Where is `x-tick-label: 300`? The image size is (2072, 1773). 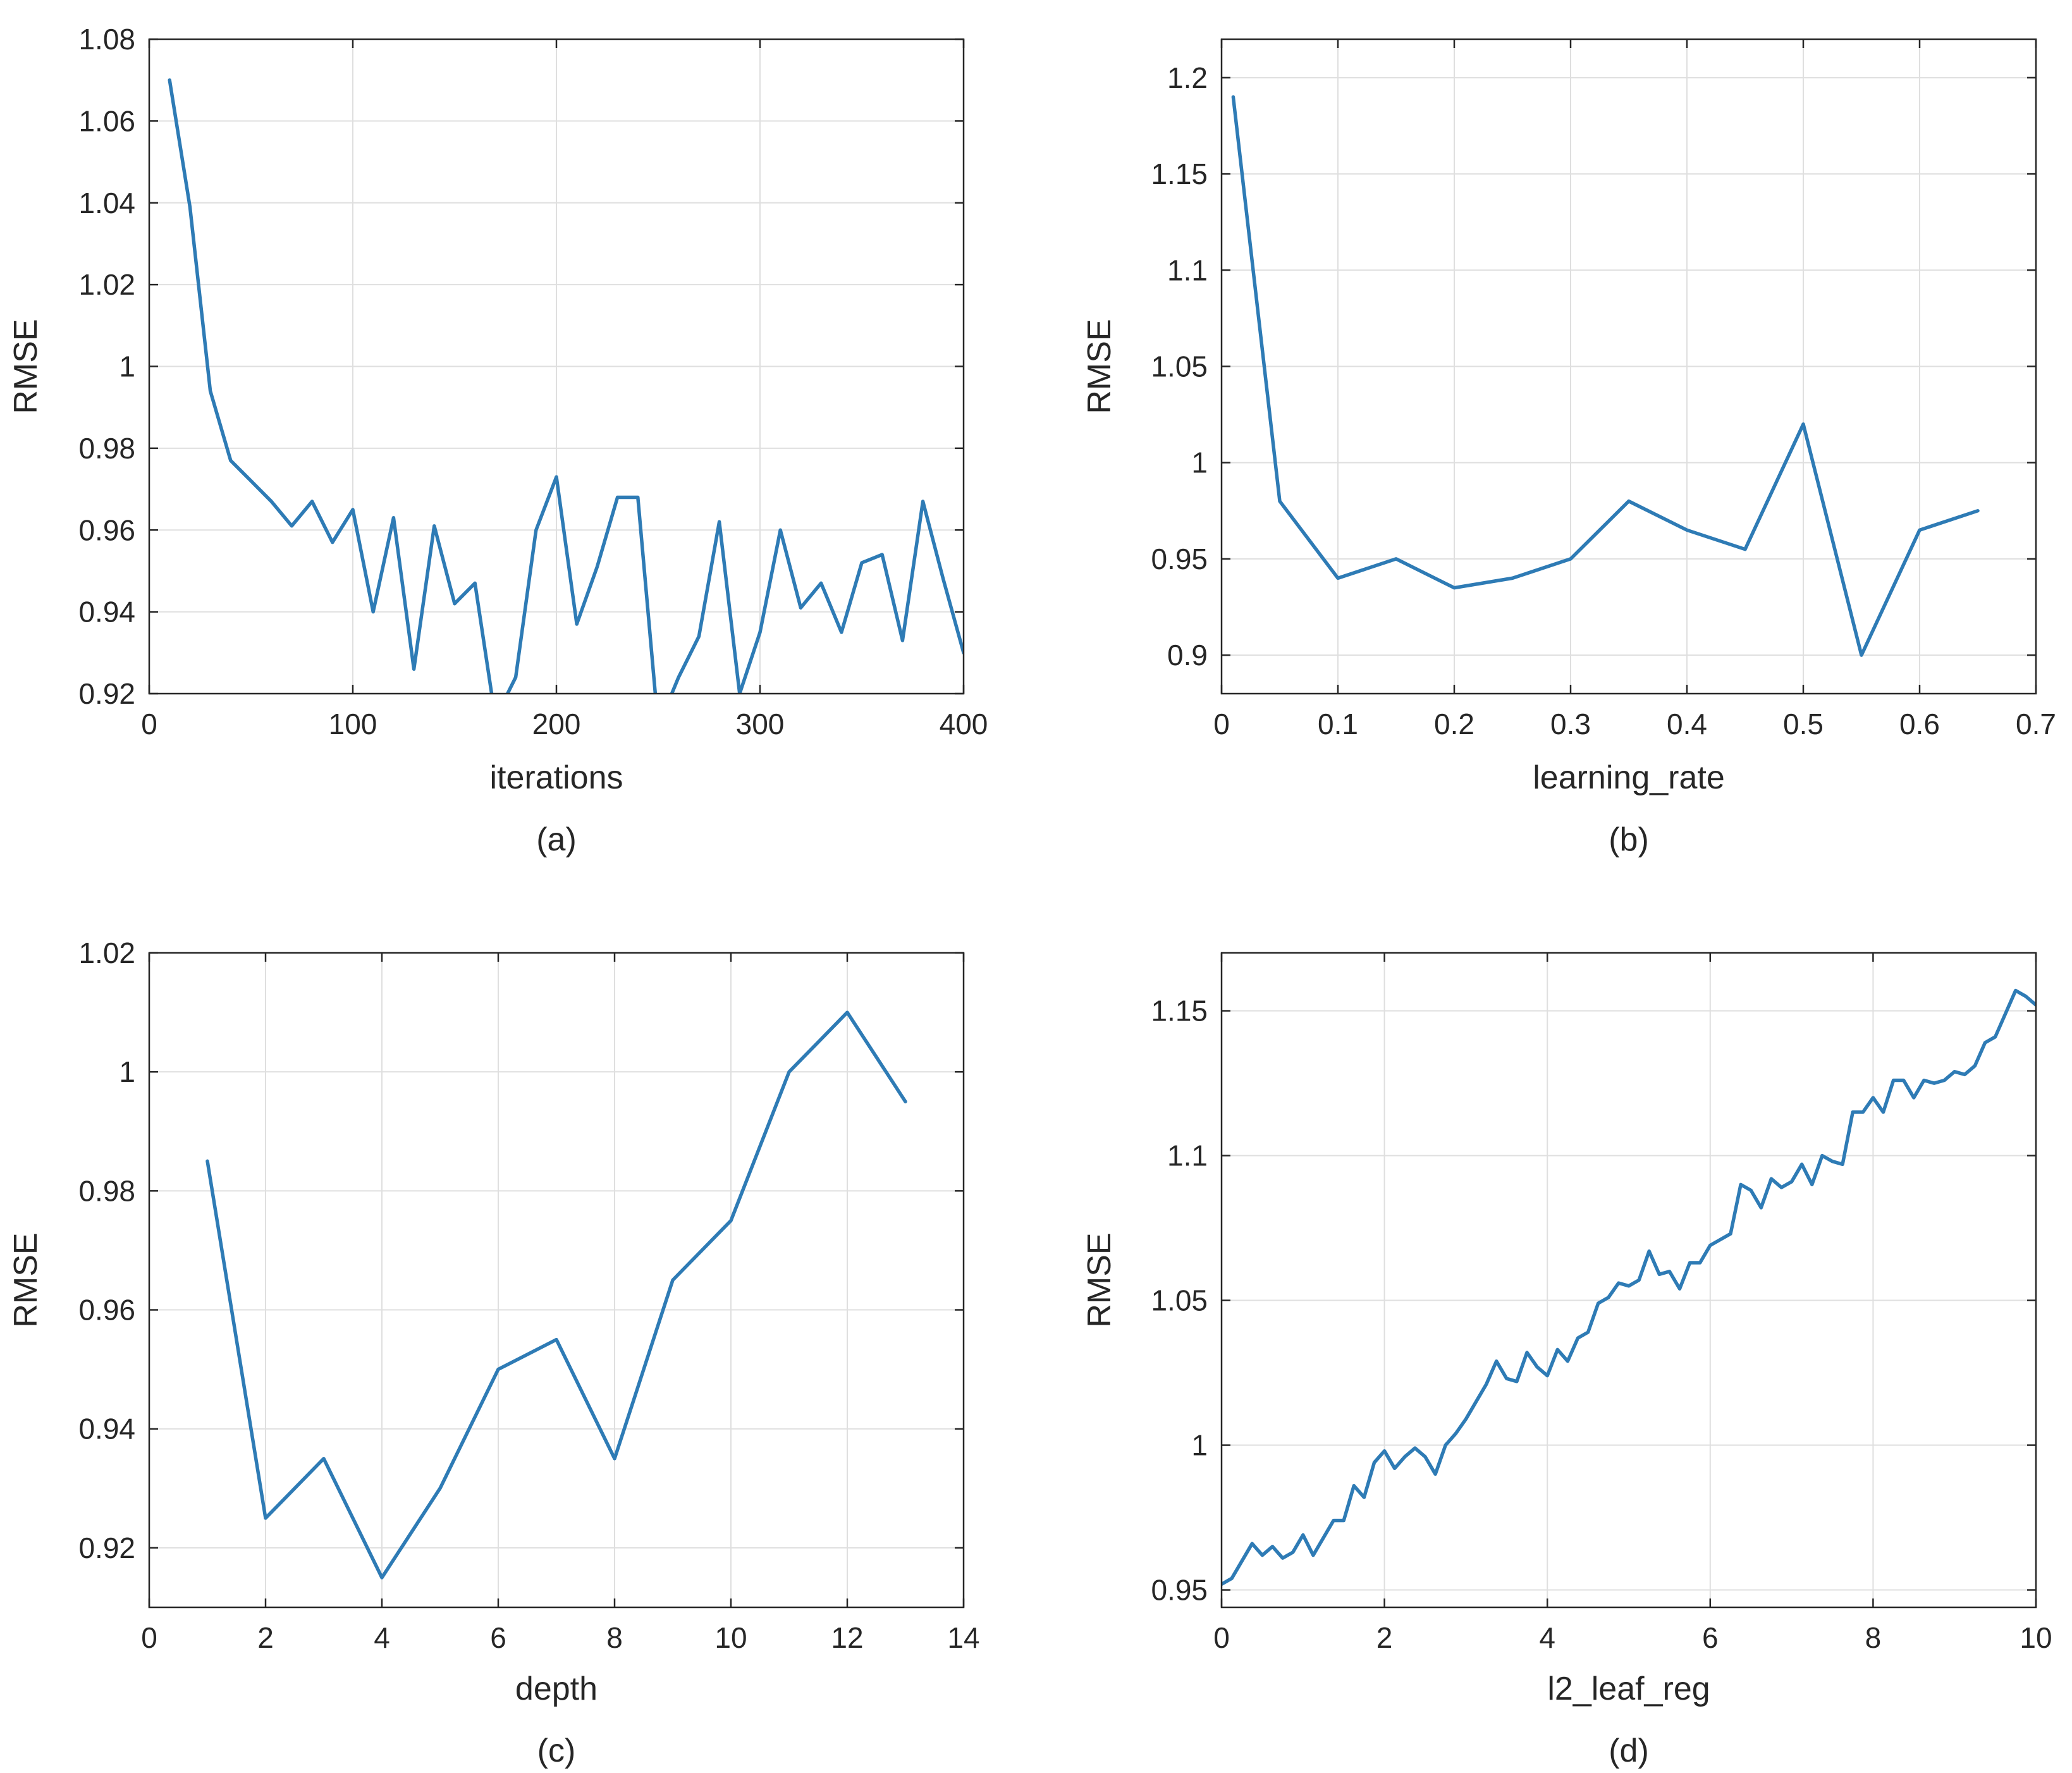 x-tick-label: 300 is located at coordinates (760, 724).